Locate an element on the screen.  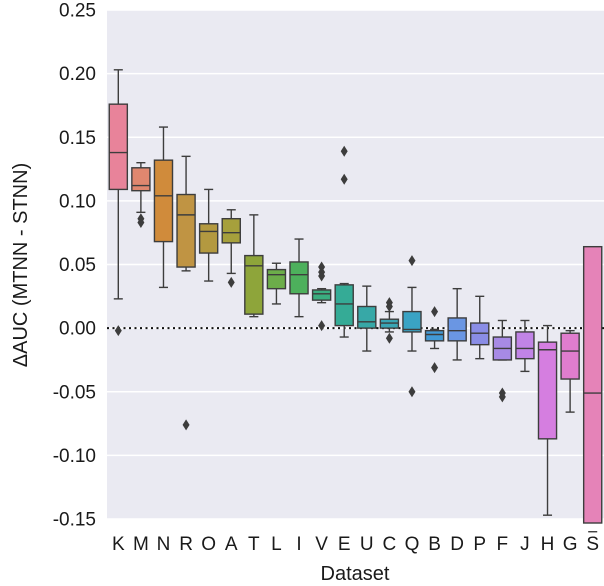
box-S is located at coordinates (592, 389).